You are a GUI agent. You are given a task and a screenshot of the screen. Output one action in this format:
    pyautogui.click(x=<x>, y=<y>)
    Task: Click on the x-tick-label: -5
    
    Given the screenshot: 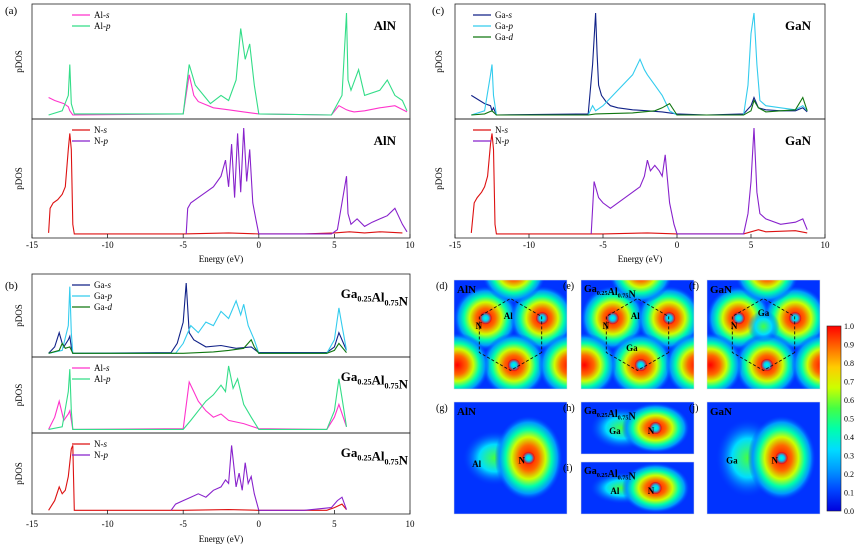 What is the action you would take?
    pyautogui.click(x=183, y=245)
    